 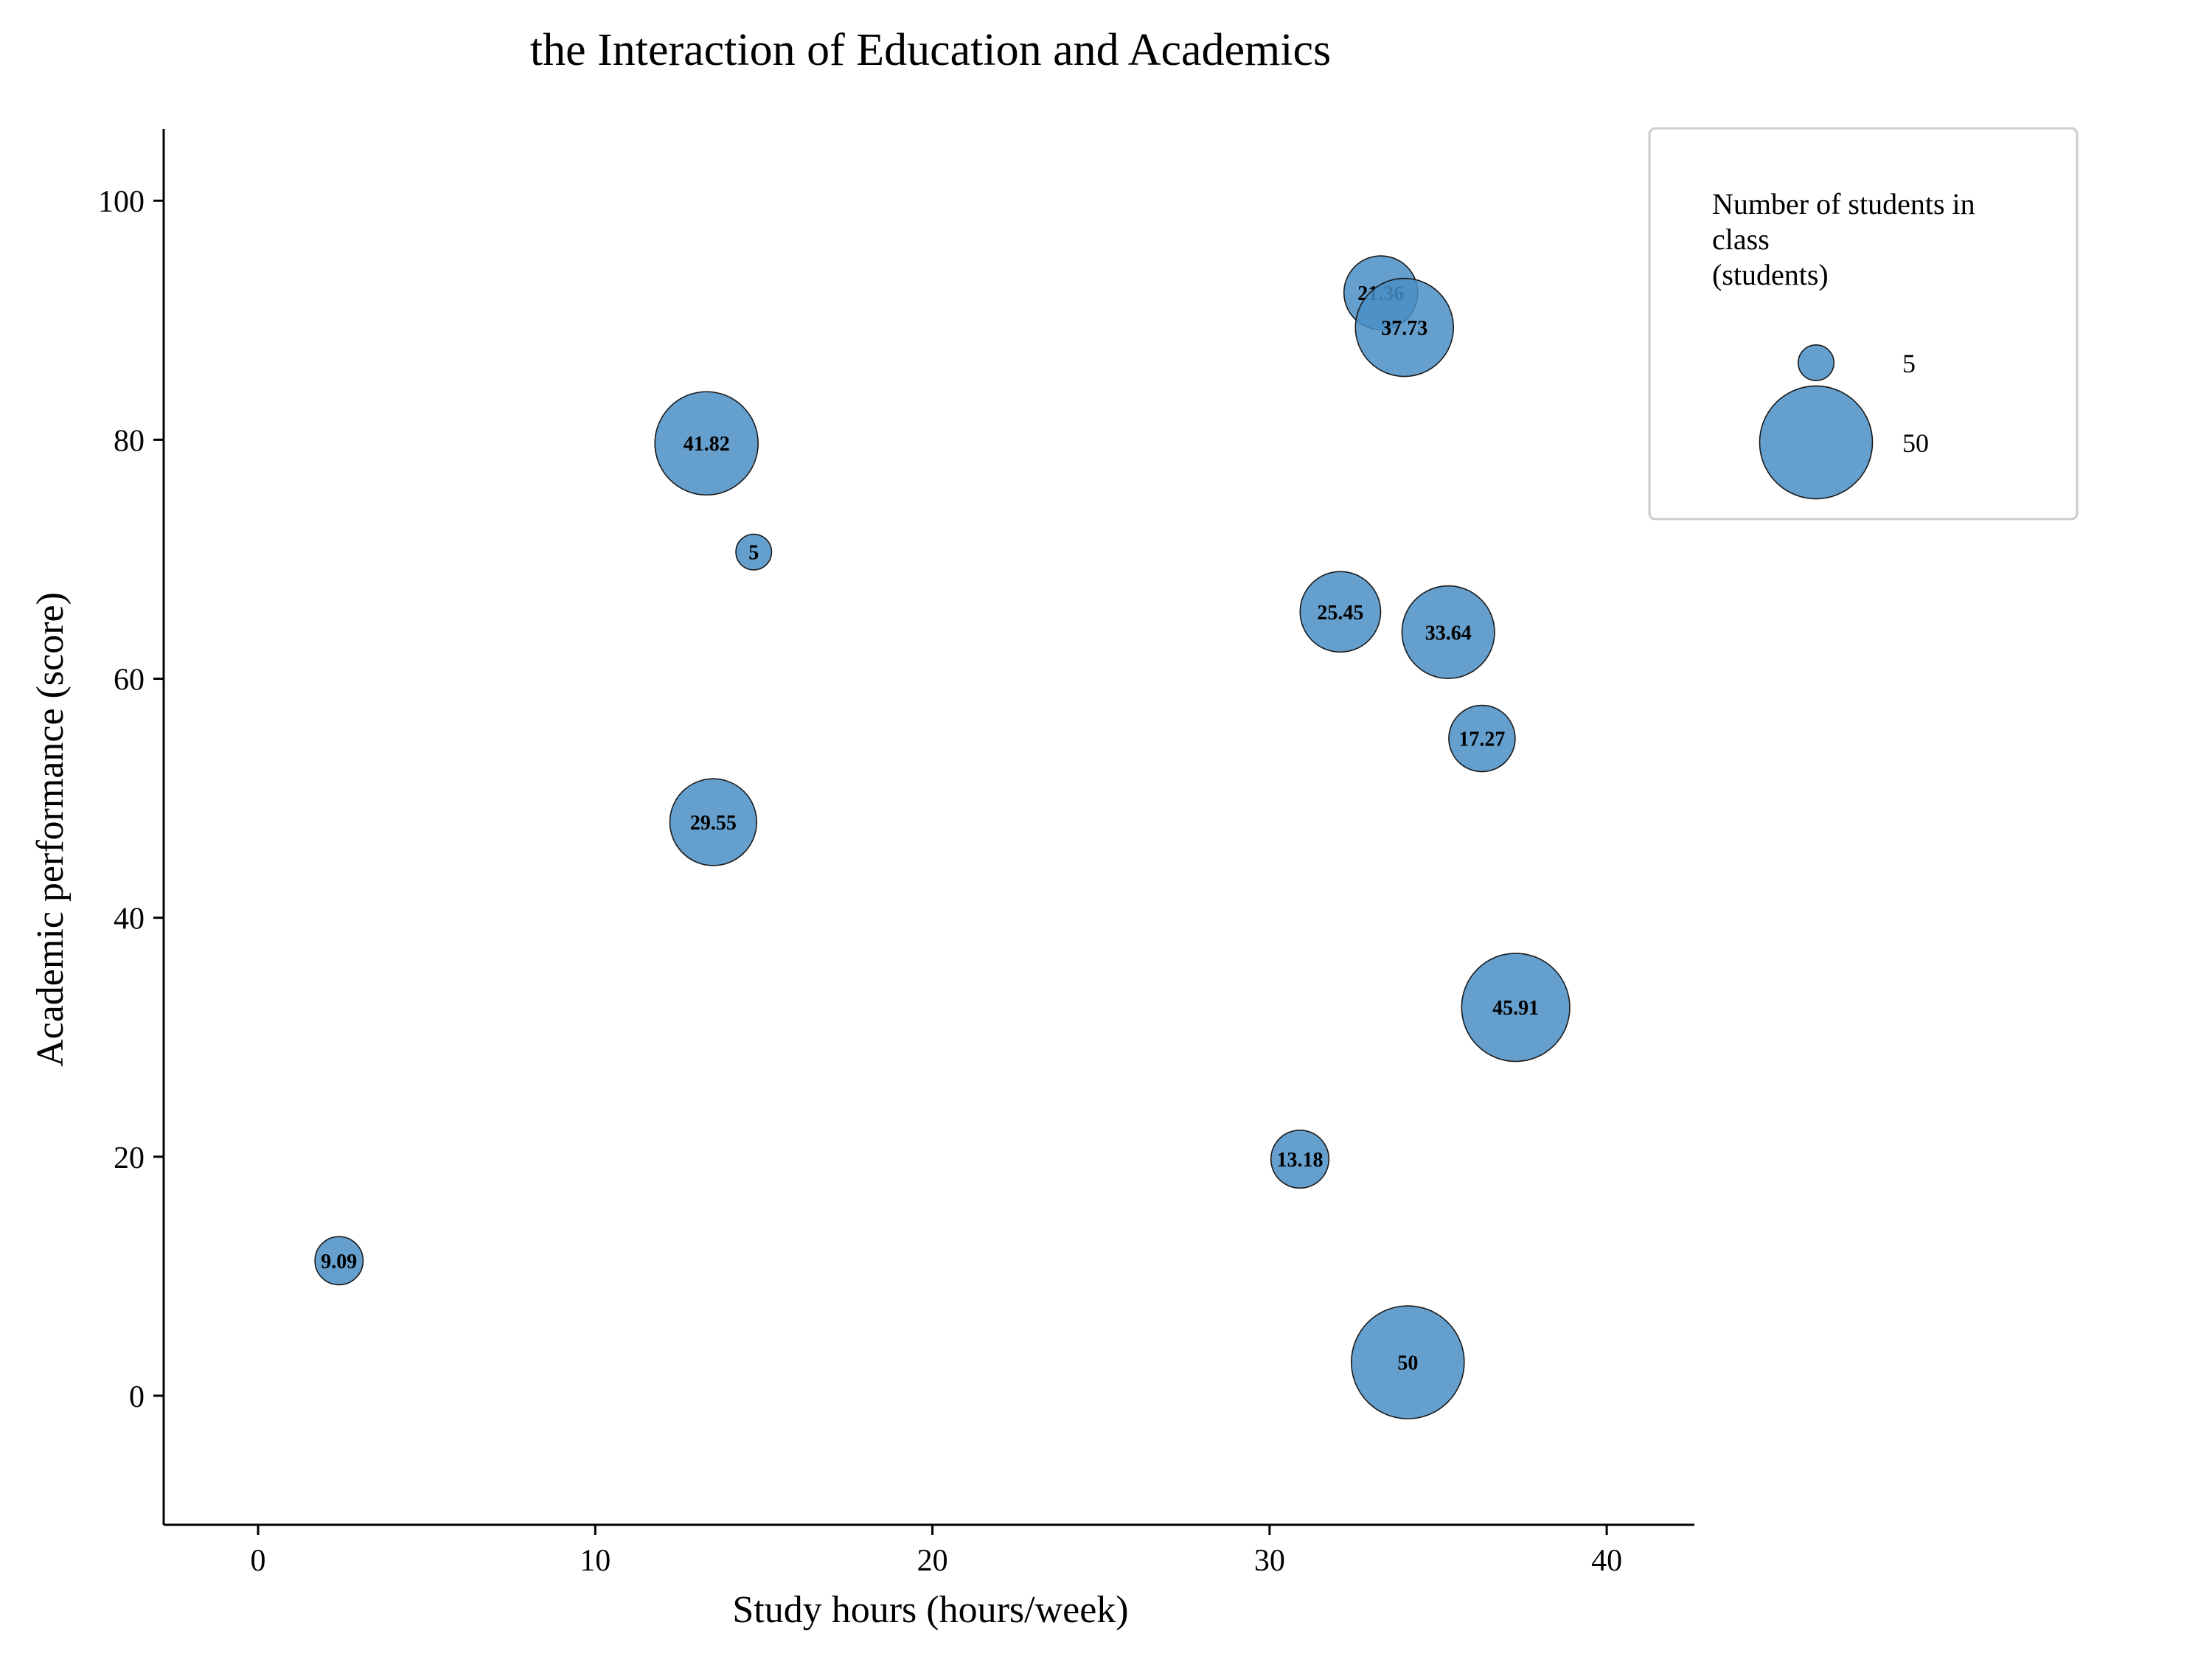 What do you see at coordinates (1843, 203) in the screenshot?
I see `legend-title: Number of students in` at bounding box center [1843, 203].